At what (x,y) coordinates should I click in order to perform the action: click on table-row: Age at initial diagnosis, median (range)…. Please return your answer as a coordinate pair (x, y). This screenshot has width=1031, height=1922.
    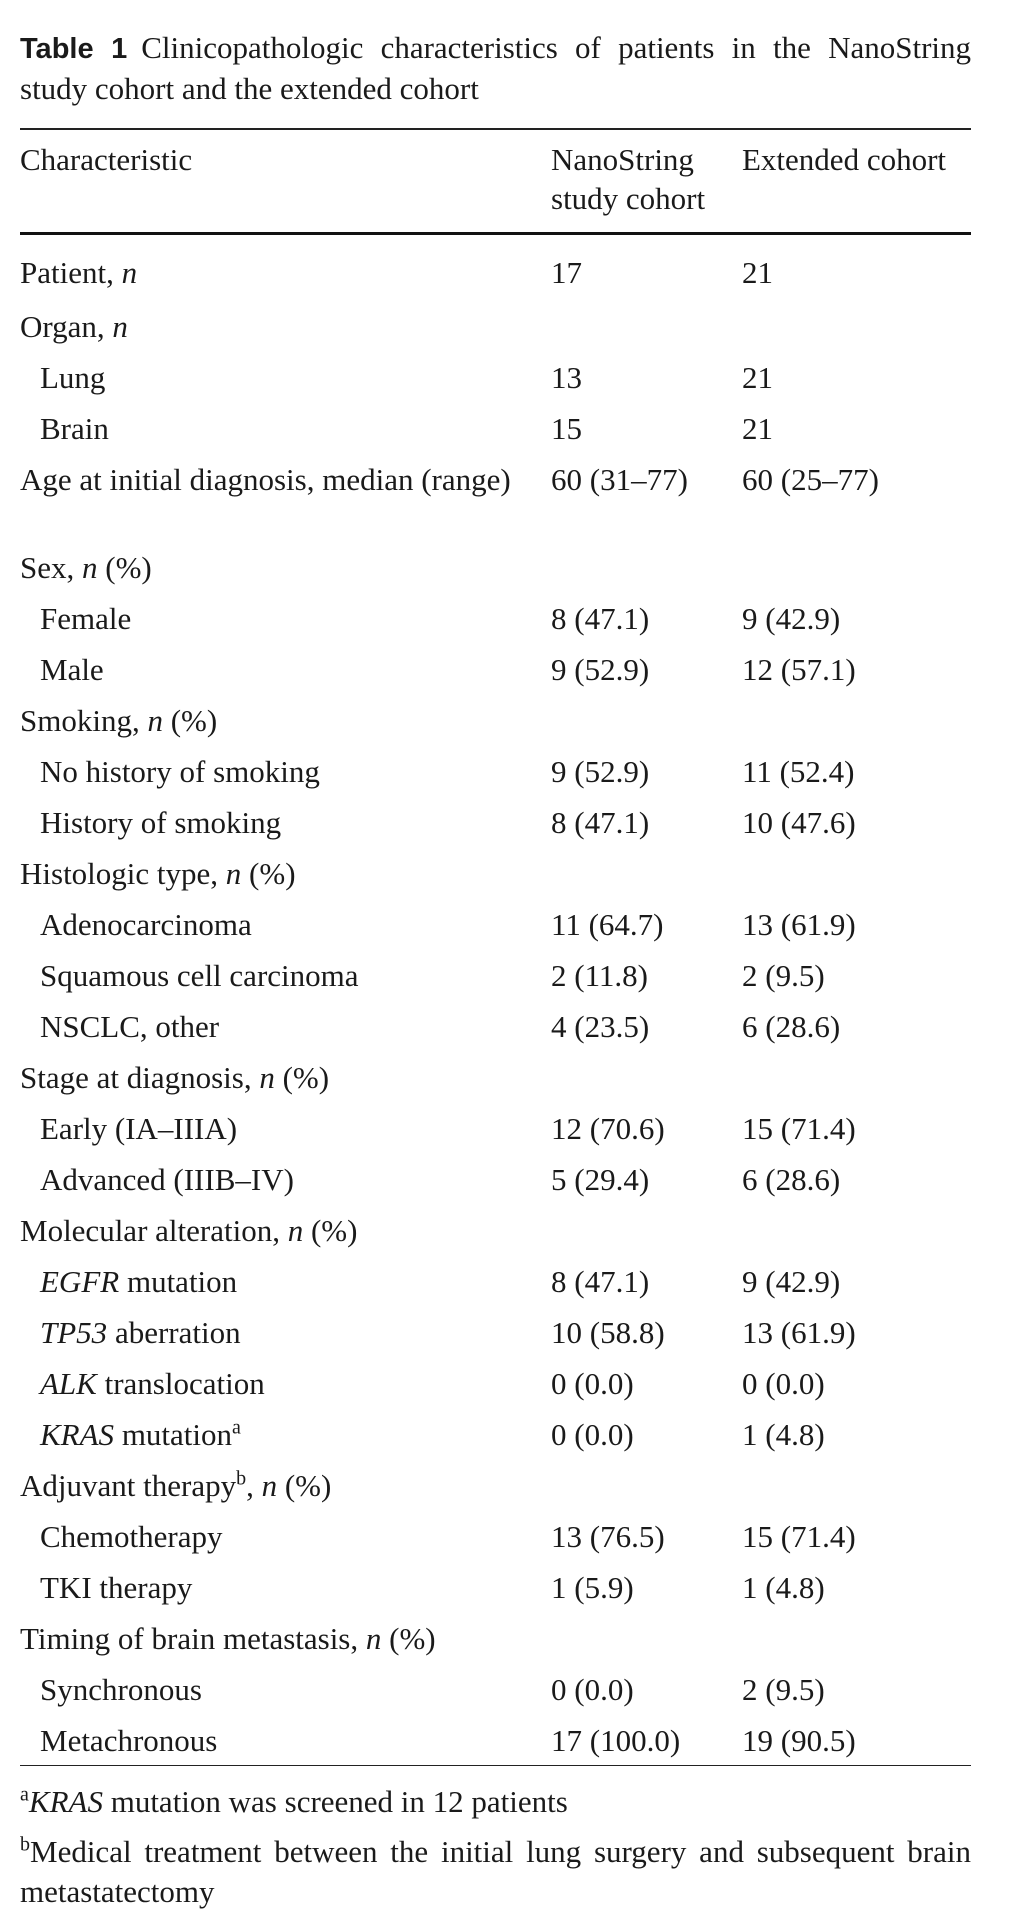
    Looking at the image, I should click on (495, 492).